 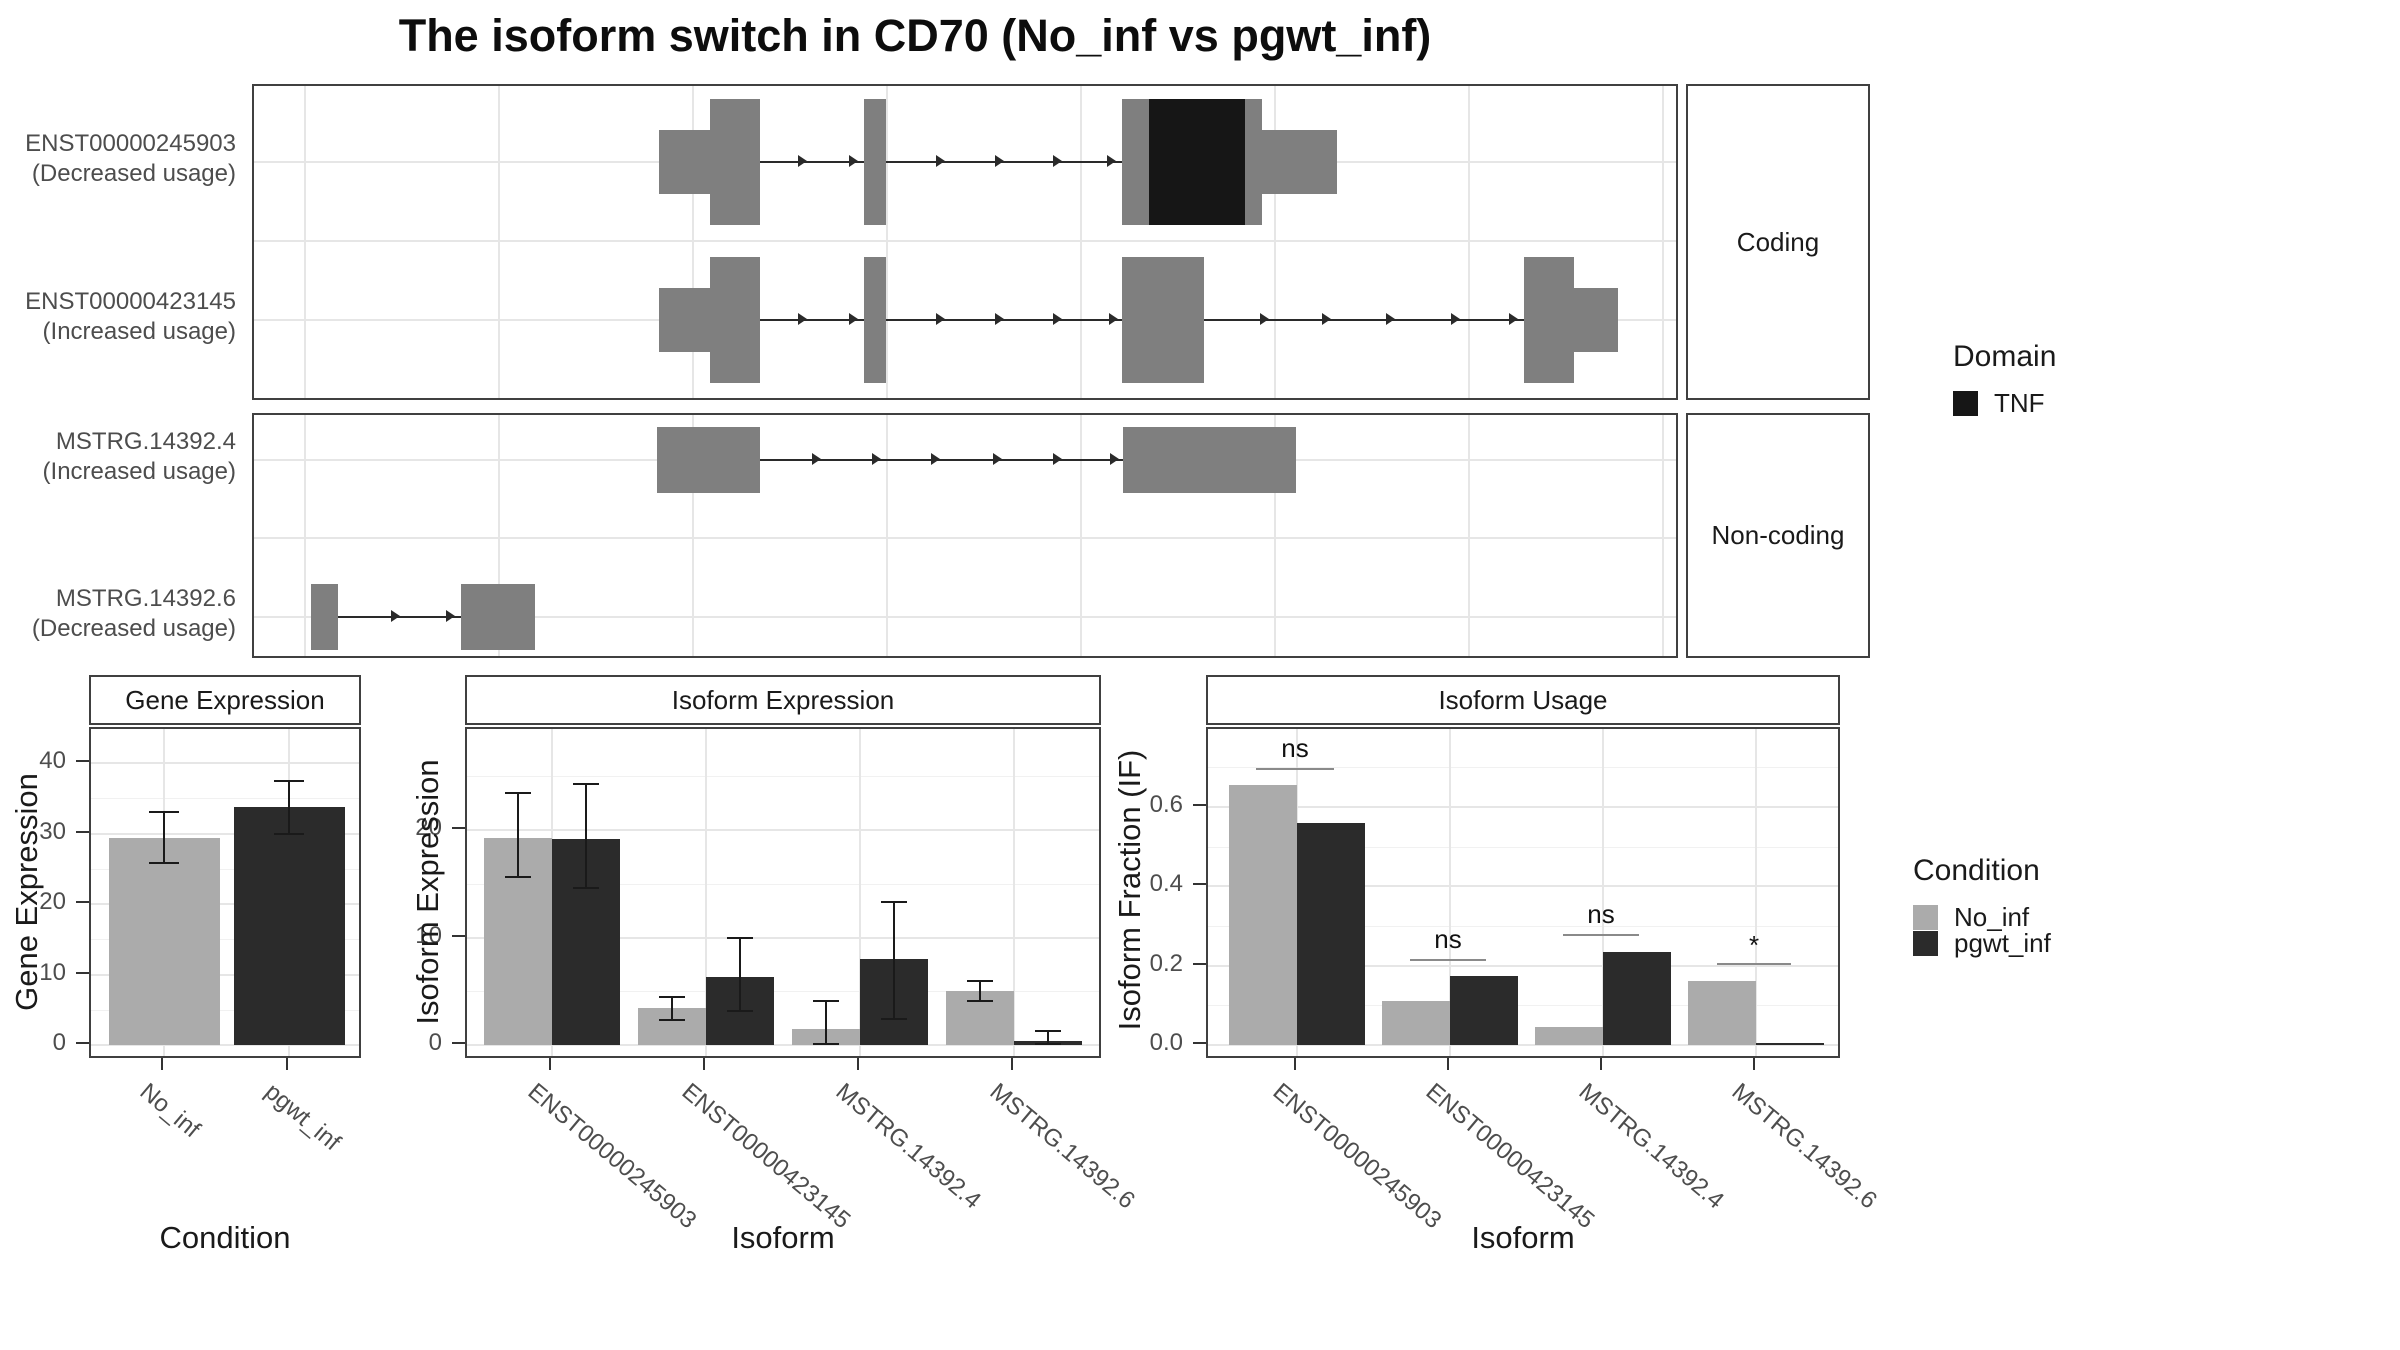 I want to click on transcript-label: ENST00000245903 (Decreased usage), so click(x=118, y=159).